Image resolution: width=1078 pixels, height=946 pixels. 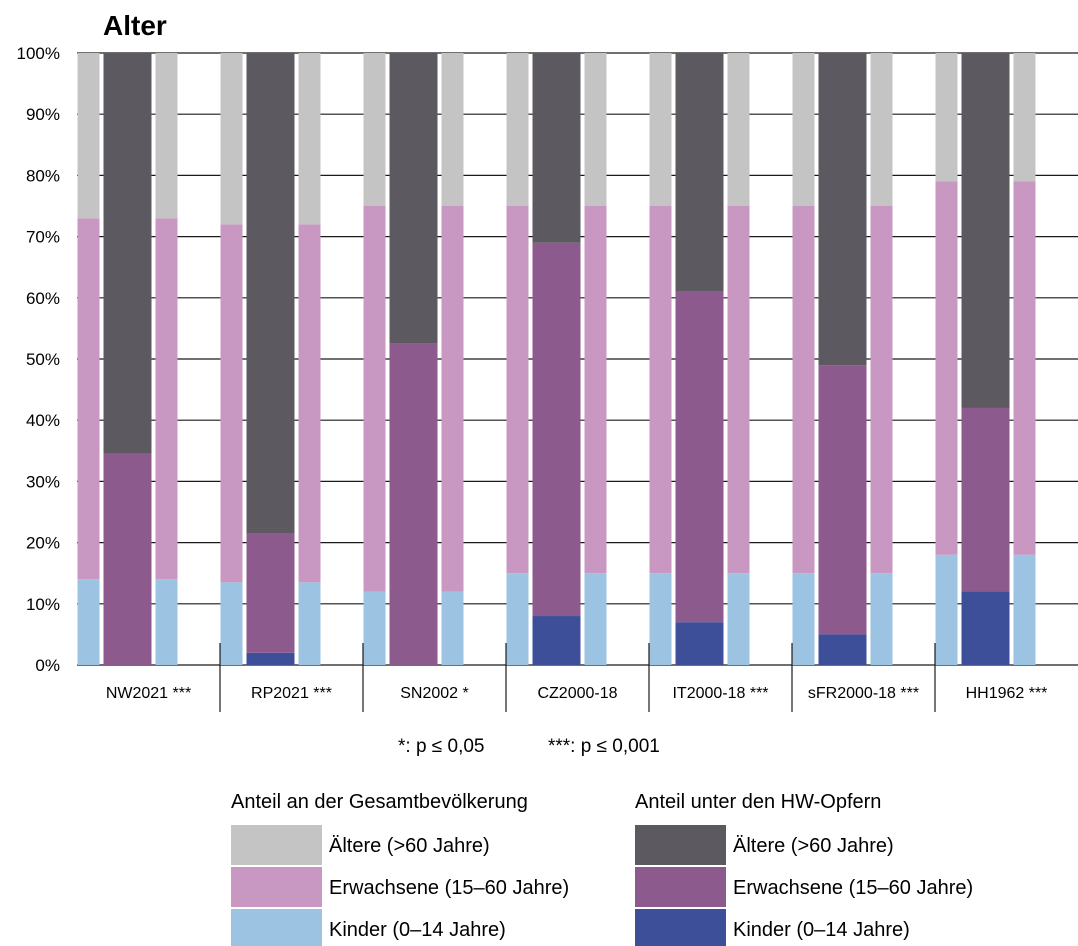 I want to click on x-tick-label: RP2021 ***, so click(x=291, y=693).